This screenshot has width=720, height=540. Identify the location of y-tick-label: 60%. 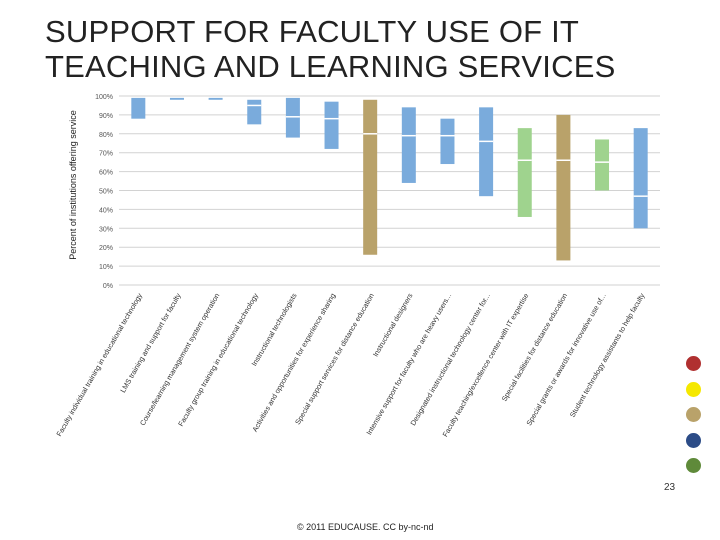
(106, 173).